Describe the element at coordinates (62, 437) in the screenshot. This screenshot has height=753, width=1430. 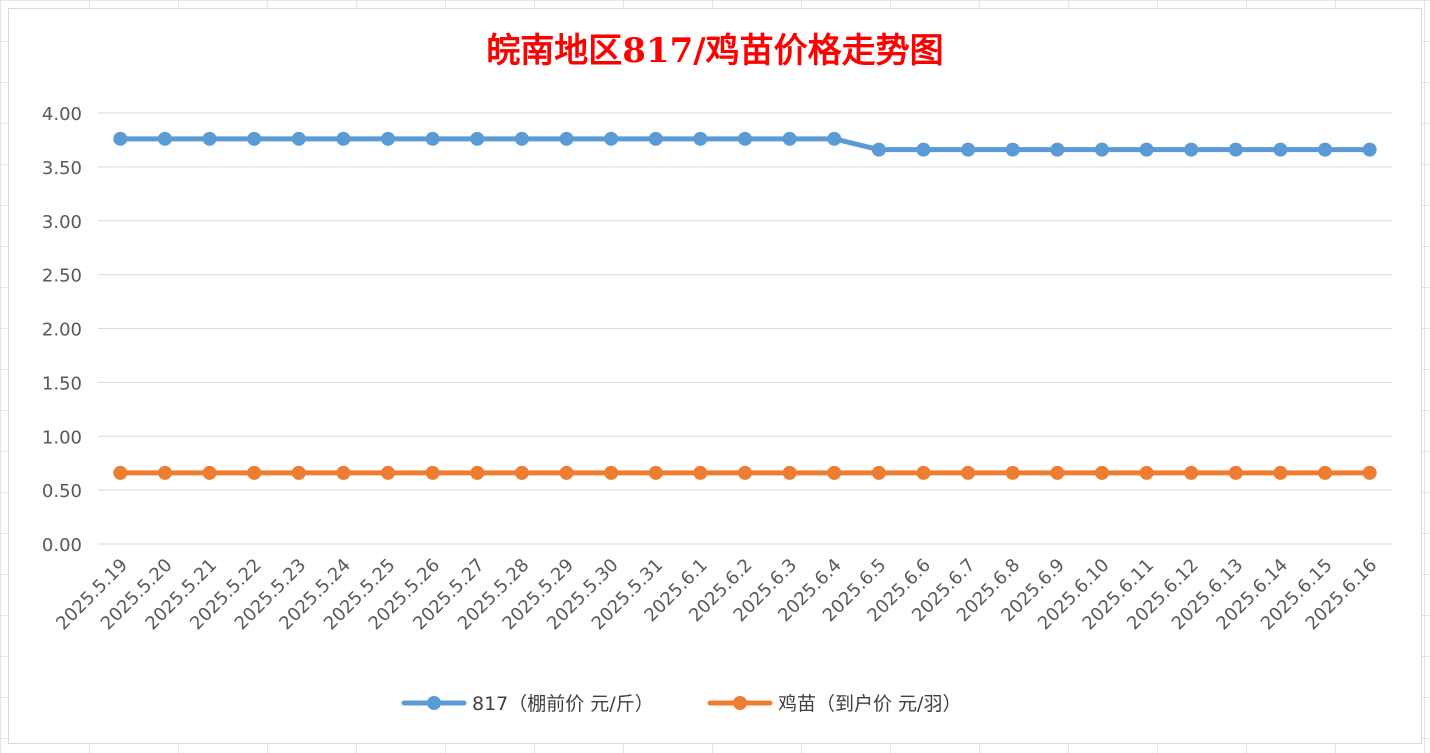
I see `y-tick-label: 1.00` at that location.